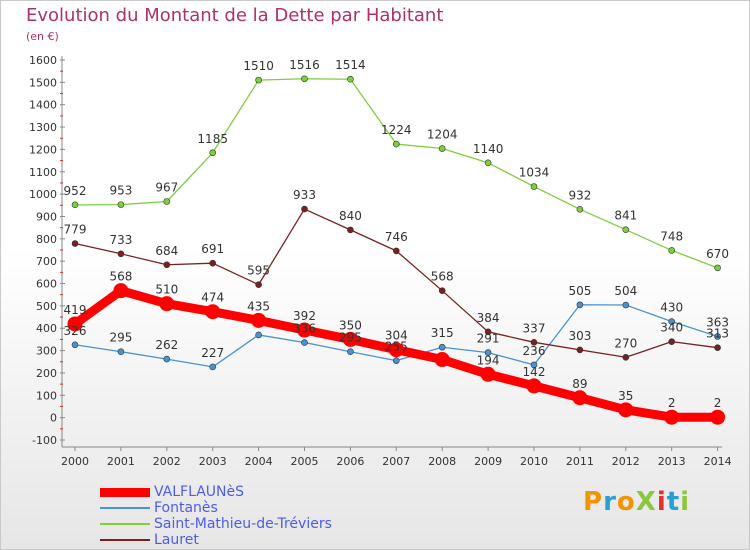 The image size is (750, 550). Describe the element at coordinates (718, 403) in the screenshot. I see `data-label: 2` at that location.